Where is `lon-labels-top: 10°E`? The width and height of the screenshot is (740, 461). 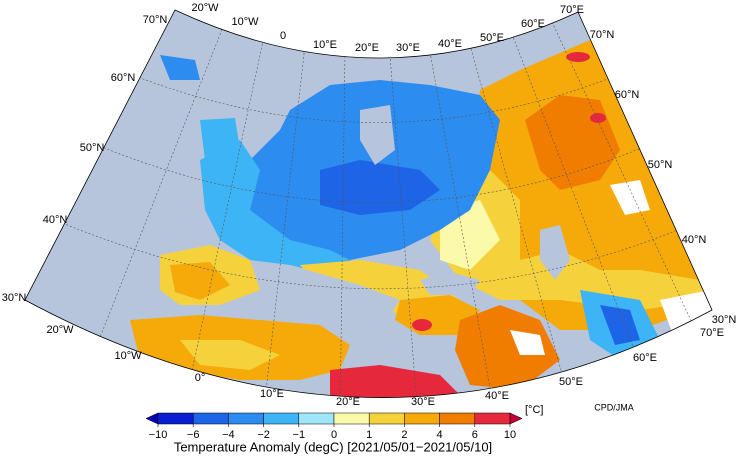
lon-labels-top: 10°E is located at coordinates (325, 45).